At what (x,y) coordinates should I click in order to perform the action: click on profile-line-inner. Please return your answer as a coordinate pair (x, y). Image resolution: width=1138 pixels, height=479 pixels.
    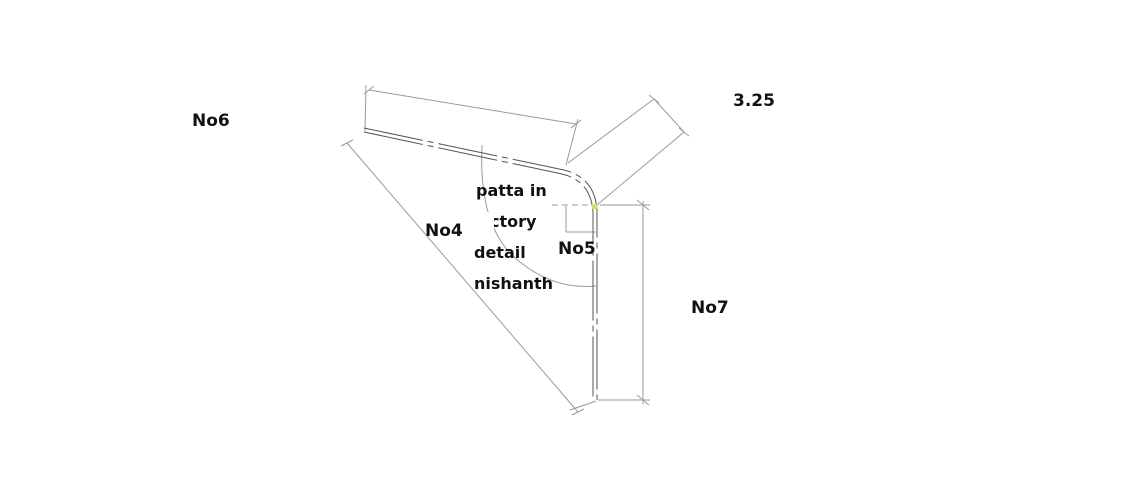
    Looking at the image, I should click on (478, 265).